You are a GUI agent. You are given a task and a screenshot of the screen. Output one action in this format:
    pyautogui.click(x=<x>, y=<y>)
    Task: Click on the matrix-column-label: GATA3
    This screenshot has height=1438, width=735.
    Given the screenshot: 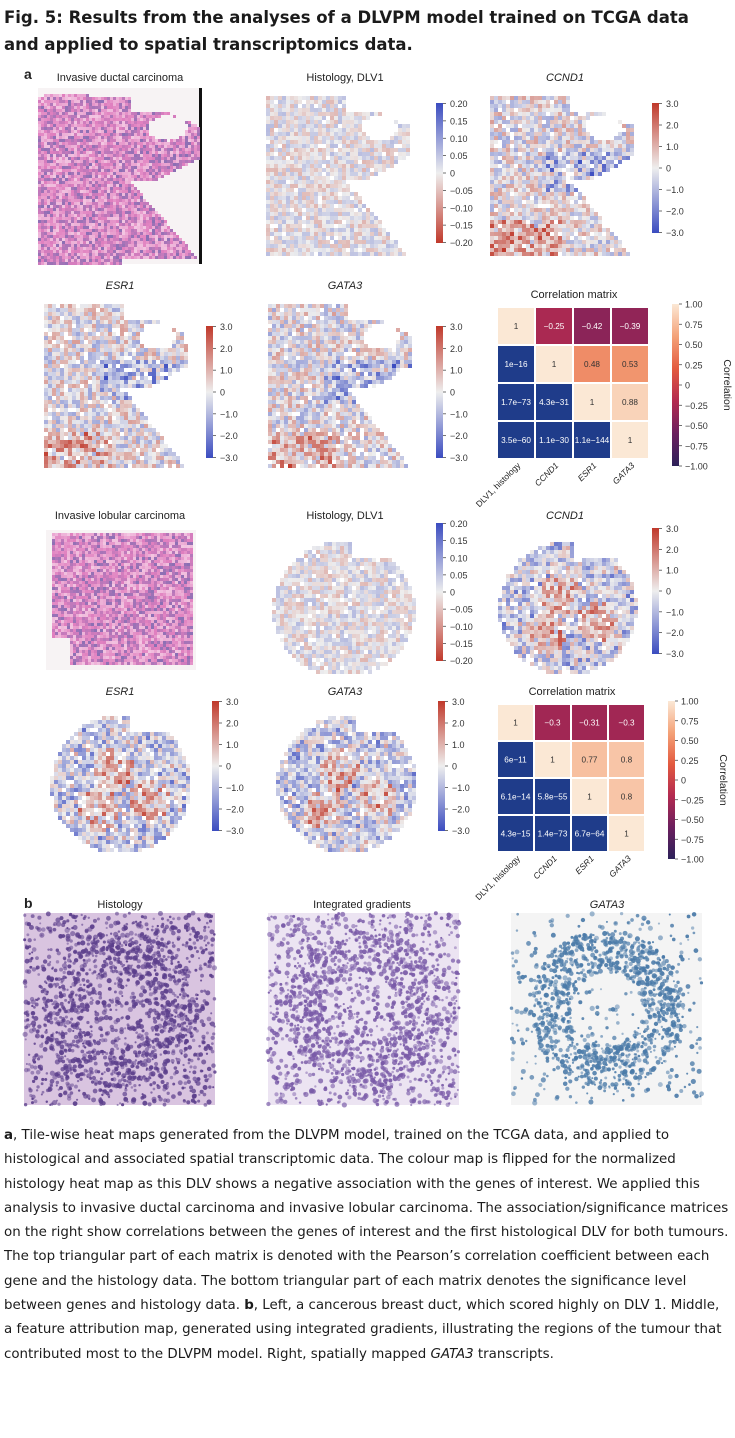 What is the action you would take?
    pyautogui.click(x=620, y=866)
    